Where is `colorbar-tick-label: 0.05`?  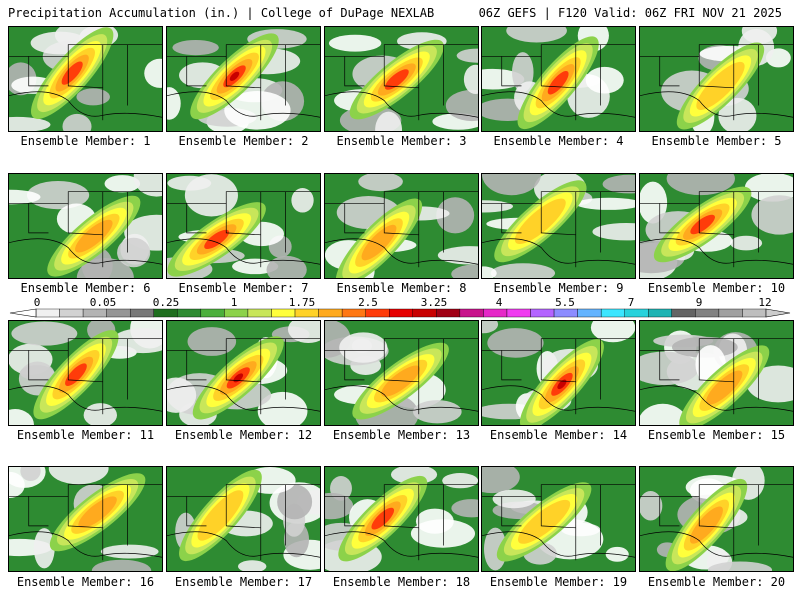
colorbar-tick-label: 0.05 is located at coordinates (103, 302).